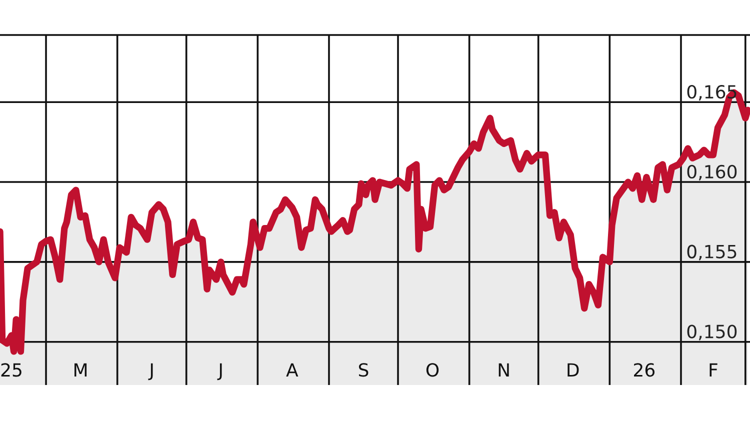 This screenshot has height=421, width=750. Describe the element at coordinates (711, 252) in the screenshot. I see `y-tick-label: 0,155` at that location.